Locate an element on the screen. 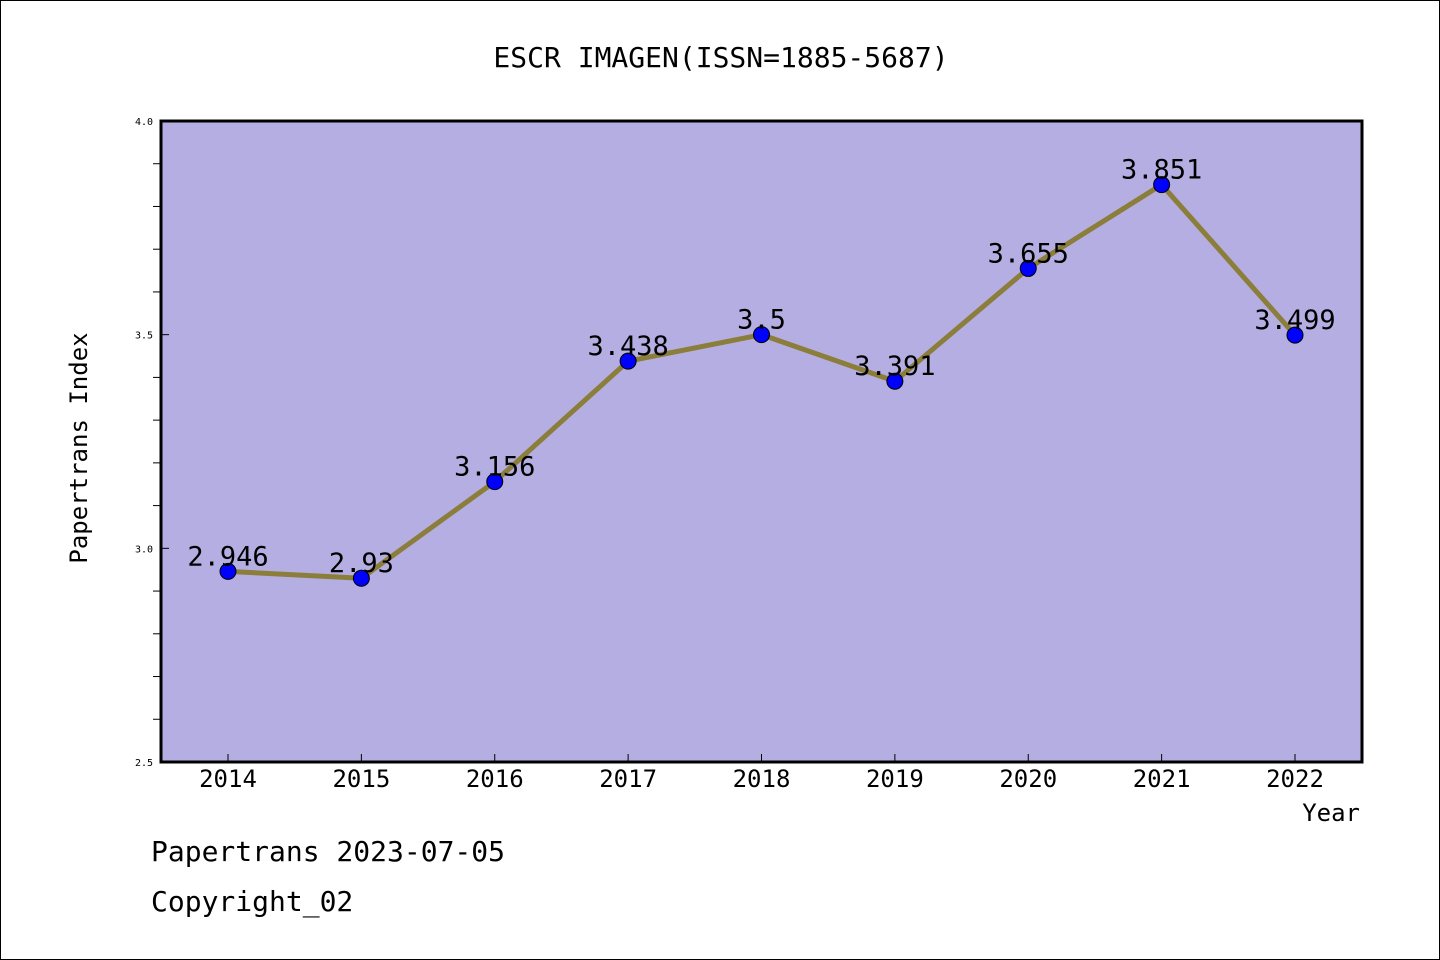 The image size is (1440, 960). y-tick-label: 2.5 is located at coordinates (144, 763).